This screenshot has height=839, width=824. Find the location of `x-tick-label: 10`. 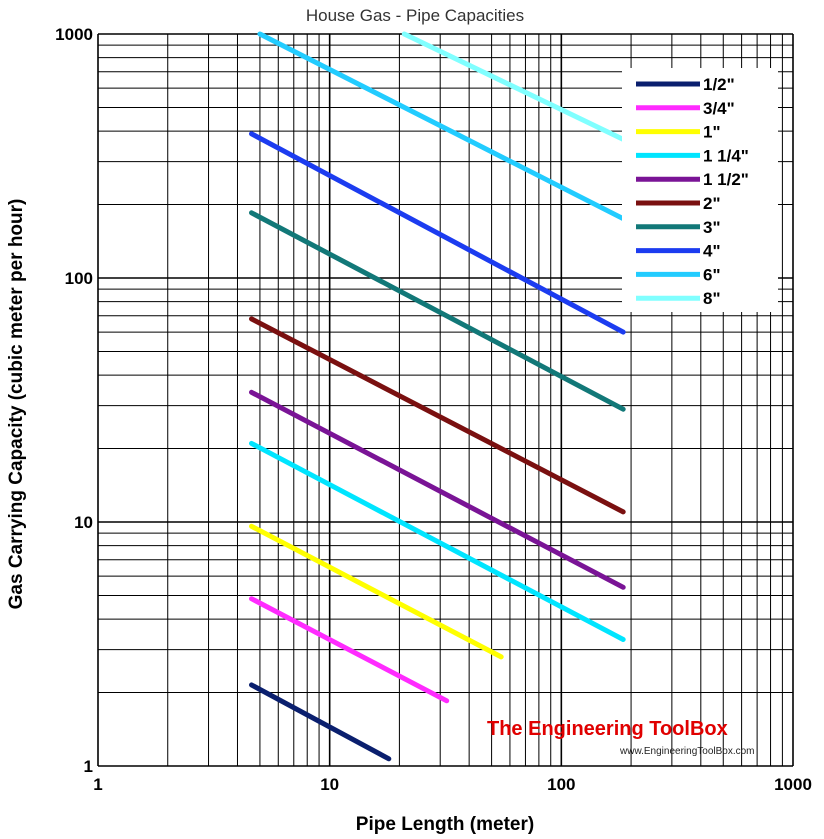

x-tick-label: 10 is located at coordinates (329, 784).